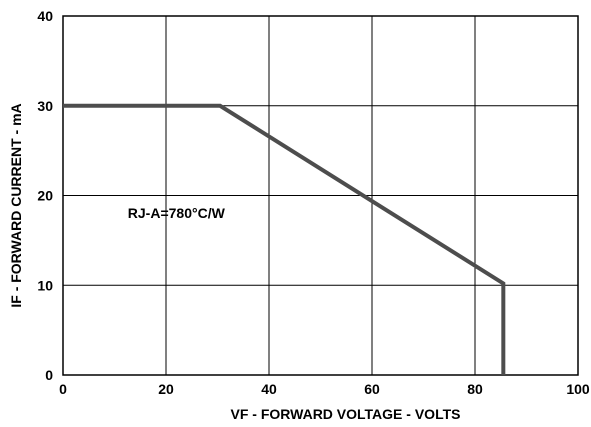 The height and width of the screenshot is (427, 591). What do you see at coordinates (372, 389) in the screenshot?
I see `x-tick-label: 60` at bounding box center [372, 389].